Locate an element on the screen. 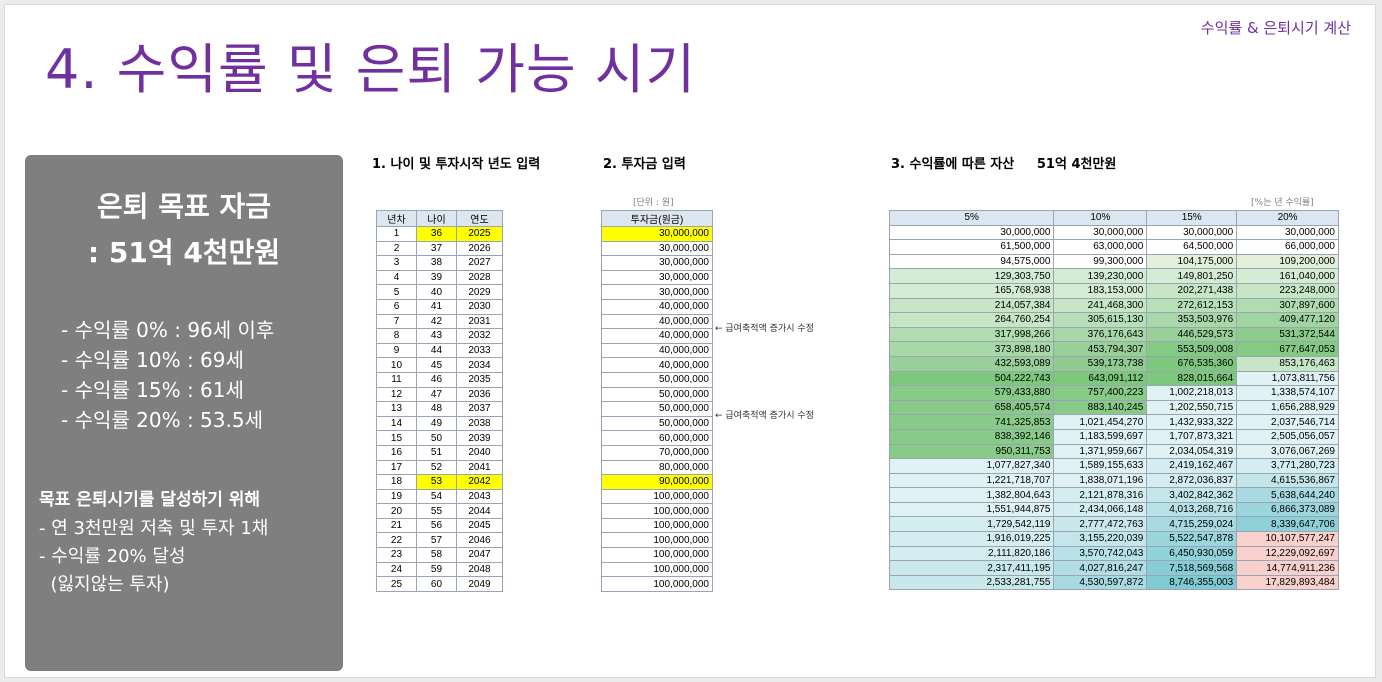 The height and width of the screenshot is (682, 1382). table-cell: 2,505,056,057 is located at coordinates (1287, 436).